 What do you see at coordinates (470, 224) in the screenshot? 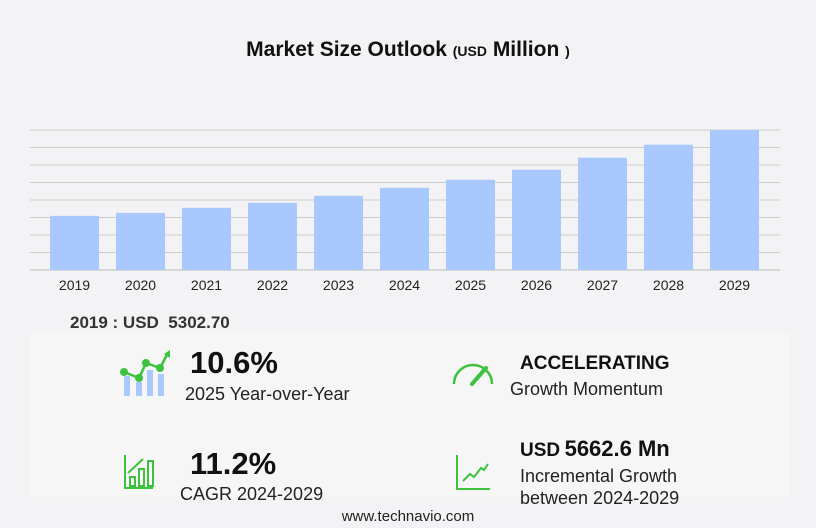
I see `bar-2025` at bounding box center [470, 224].